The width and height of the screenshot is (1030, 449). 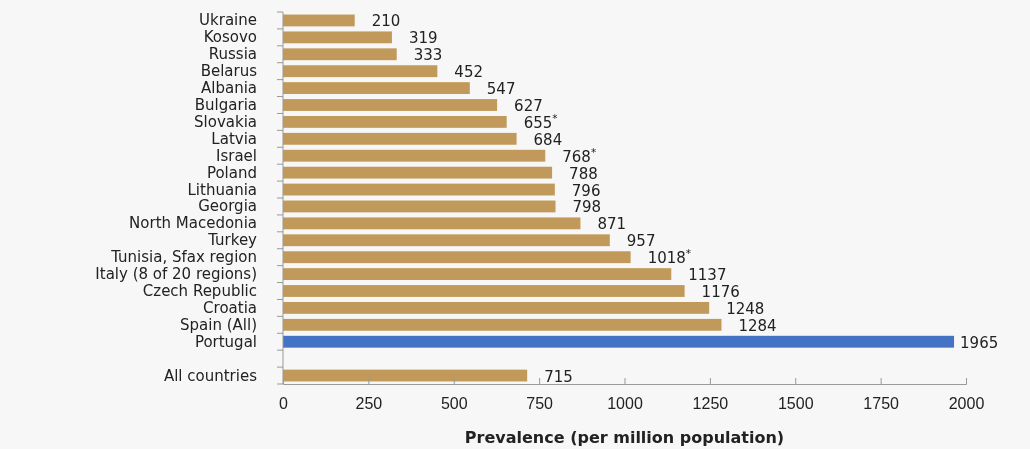 I want to click on x-tick-label: 1500, so click(x=795, y=404).